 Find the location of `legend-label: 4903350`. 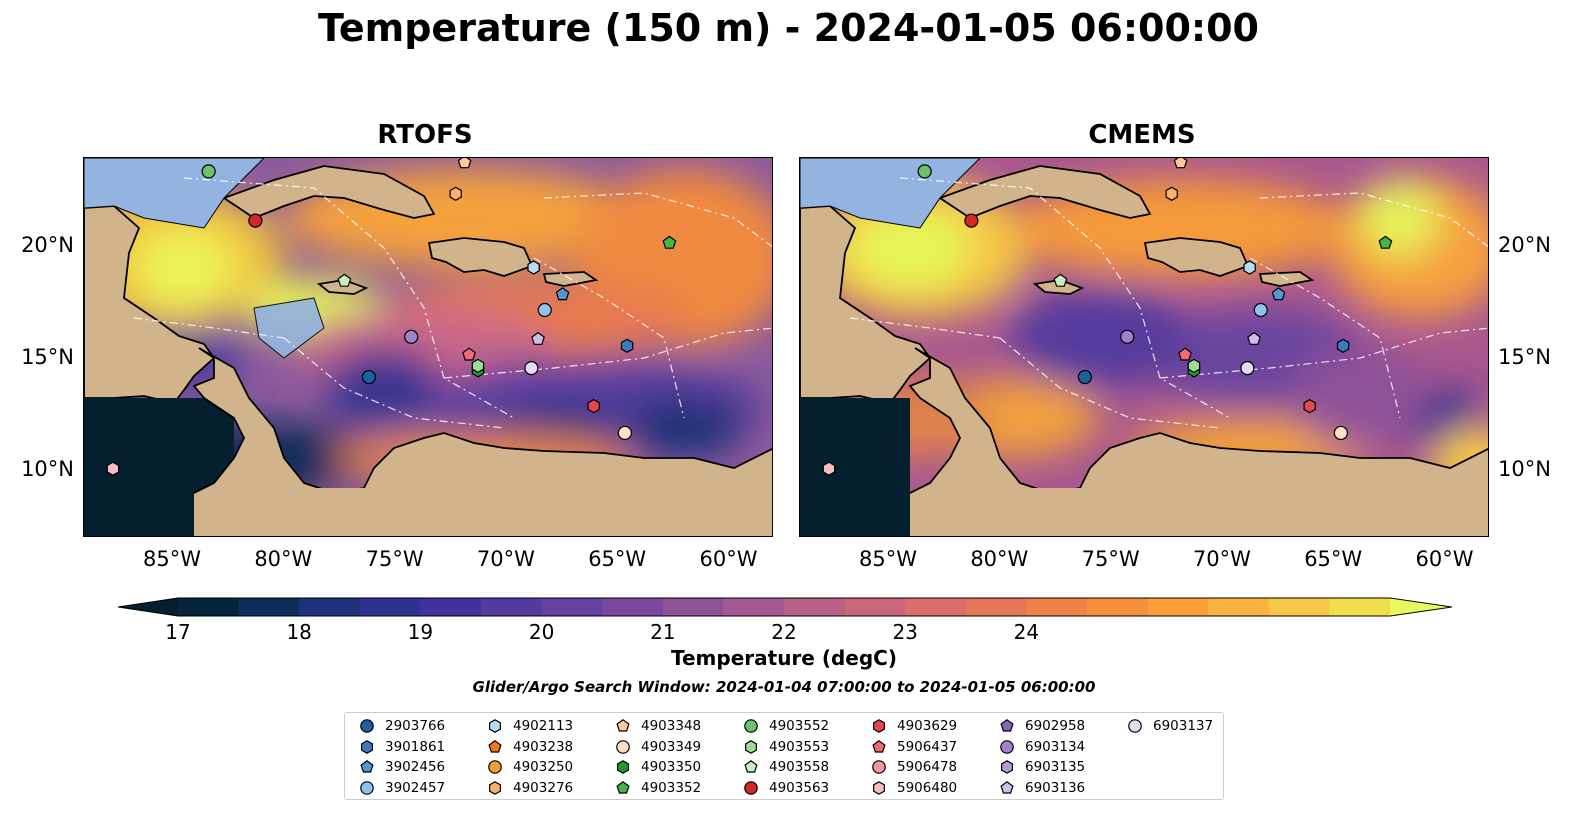

legend-label: 4903350 is located at coordinates (671, 767).